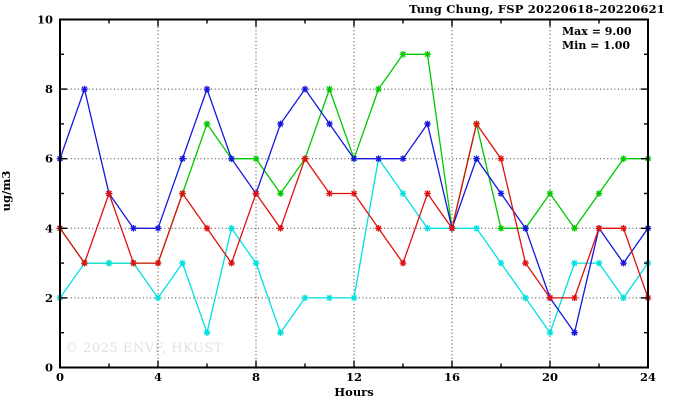 The width and height of the screenshot is (674, 409). I want to click on x-tick-label: 24, so click(648, 377).